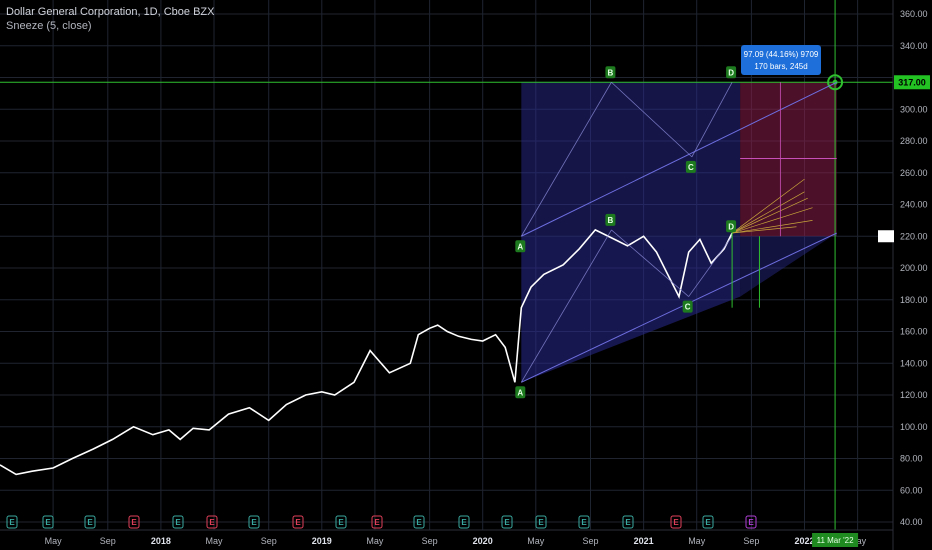 Image resolution: width=932 pixels, height=550 pixels. What do you see at coordinates (110, 12) in the screenshot?
I see `symbol-title: Dollar General Corporation, 1D, Cboe BZX` at bounding box center [110, 12].